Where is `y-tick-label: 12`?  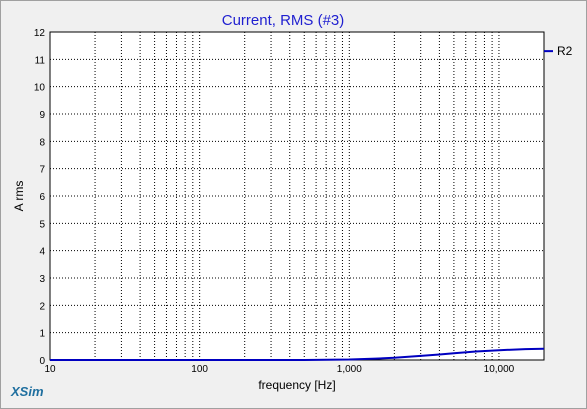
y-tick-label: 12 is located at coordinates (40, 33).